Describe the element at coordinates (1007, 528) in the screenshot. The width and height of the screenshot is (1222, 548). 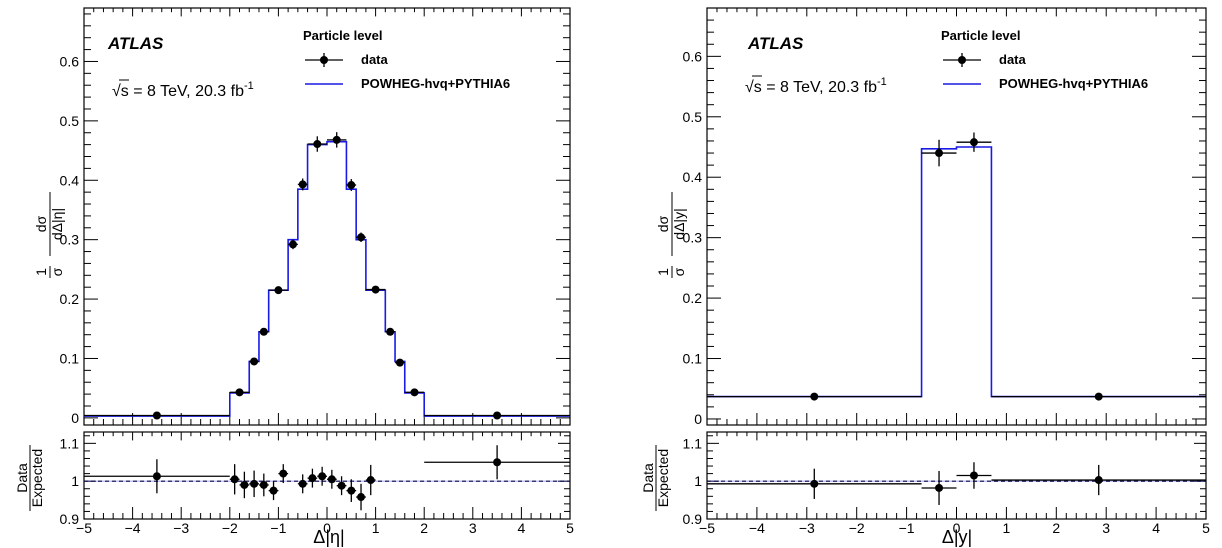
I see `x-tick-label: 1` at that location.